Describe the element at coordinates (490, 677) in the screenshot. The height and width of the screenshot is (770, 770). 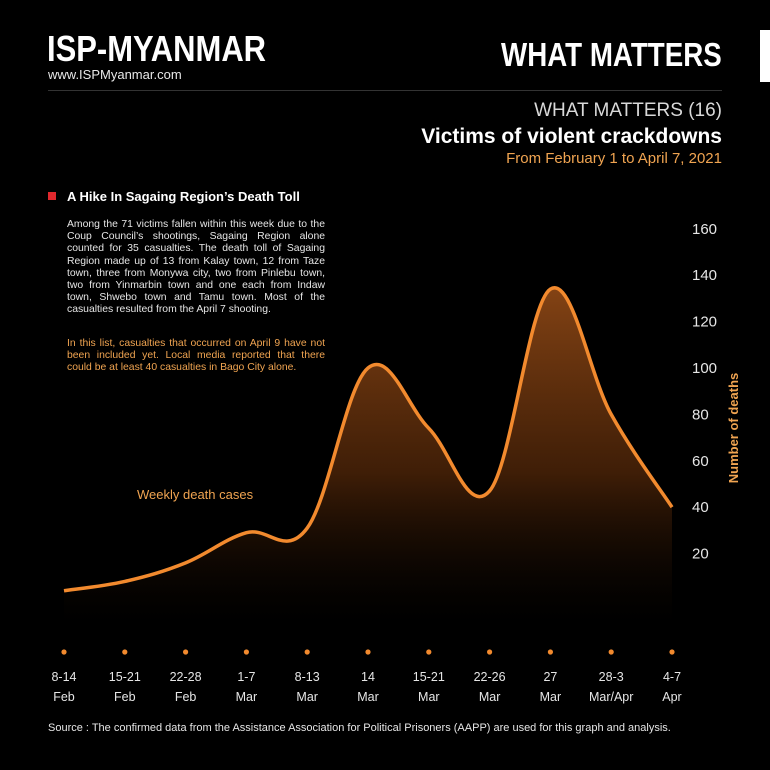
I see `x-tick-label: 22-26` at that location.